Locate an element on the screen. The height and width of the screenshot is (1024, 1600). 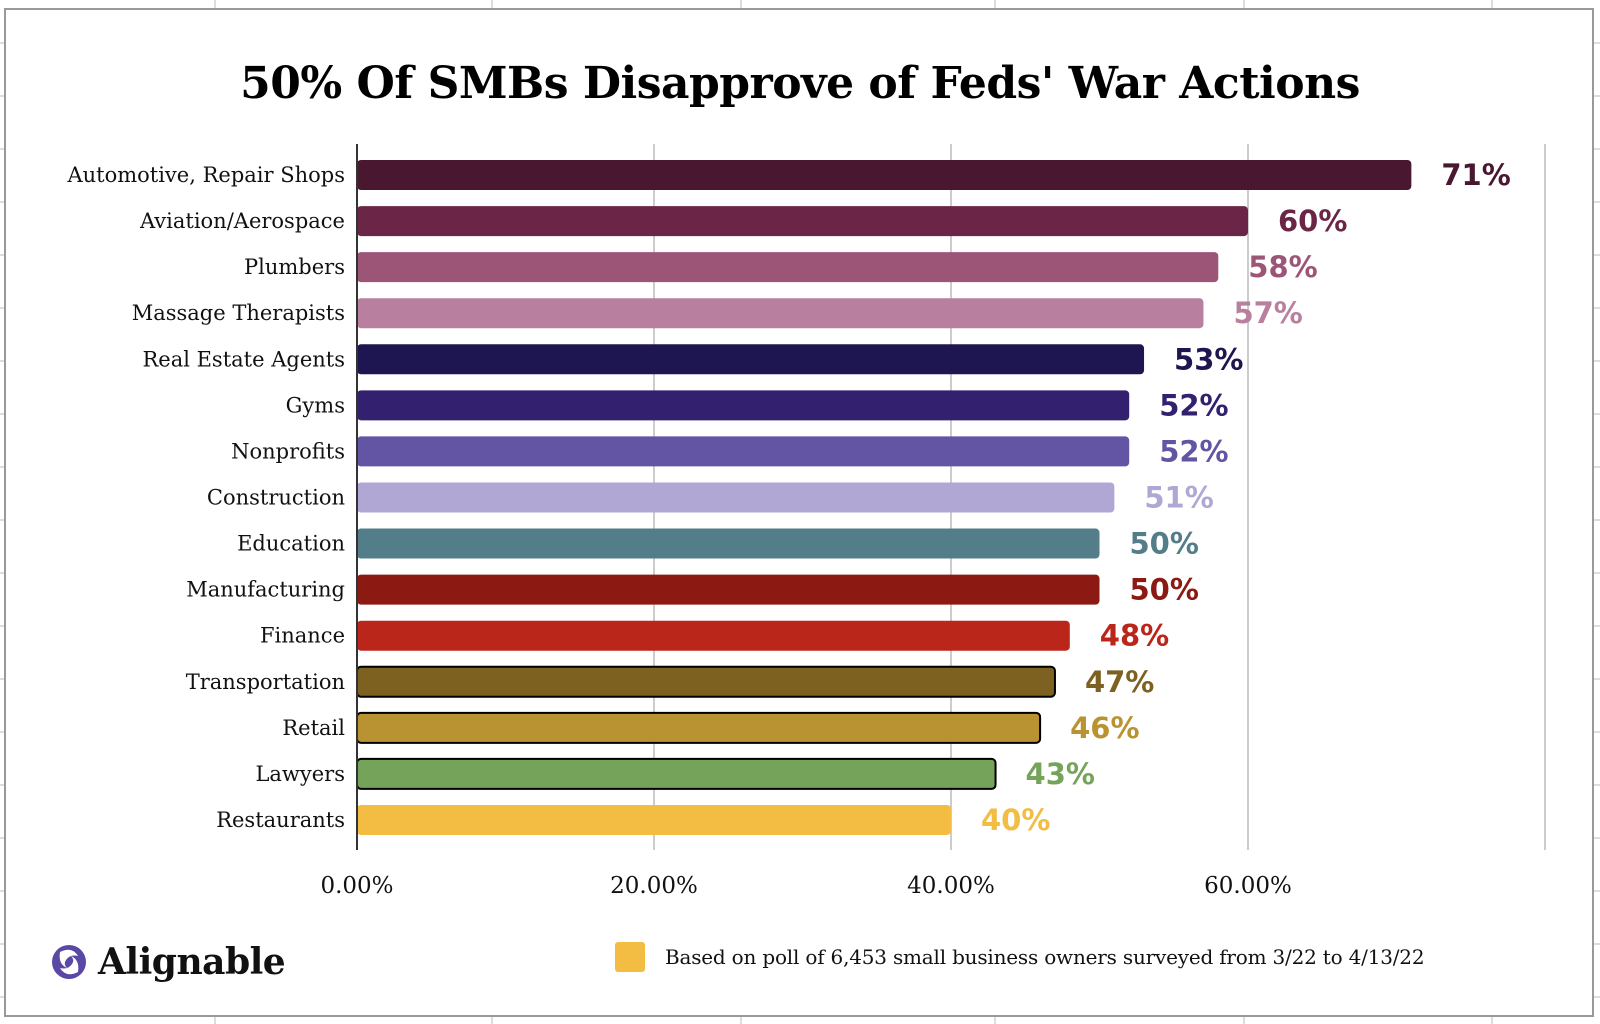
category-label: Nonprofits is located at coordinates (288, 451).